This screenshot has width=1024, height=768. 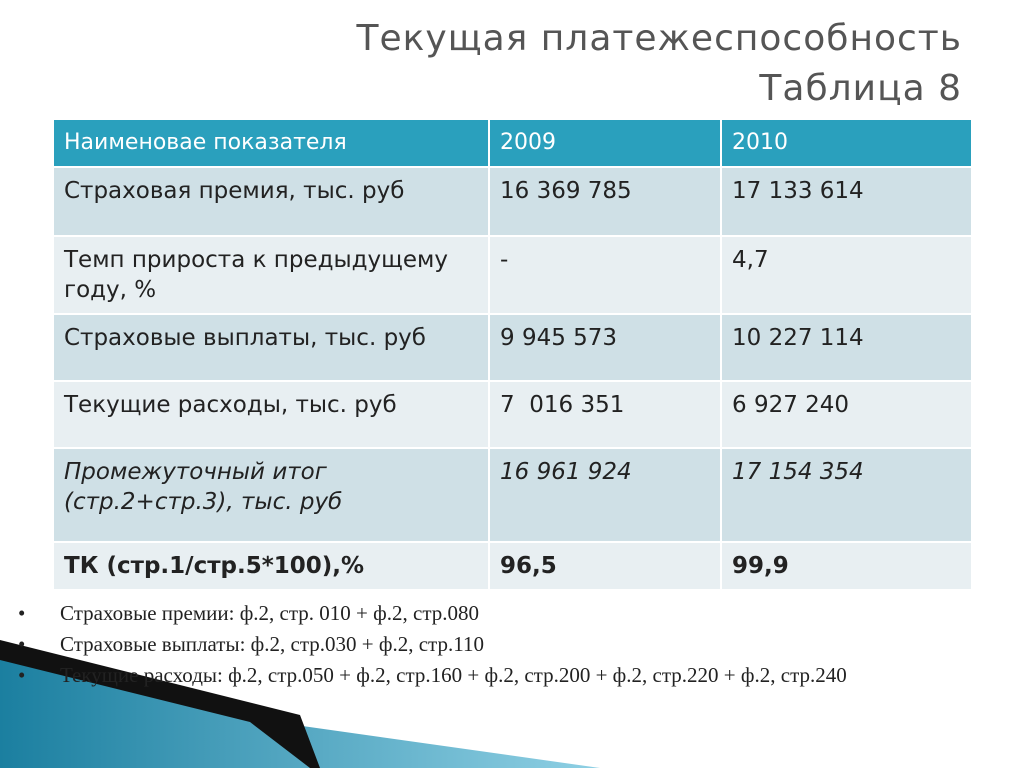 I want to click on table-cell: 16 369 785, so click(x=605, y=201).